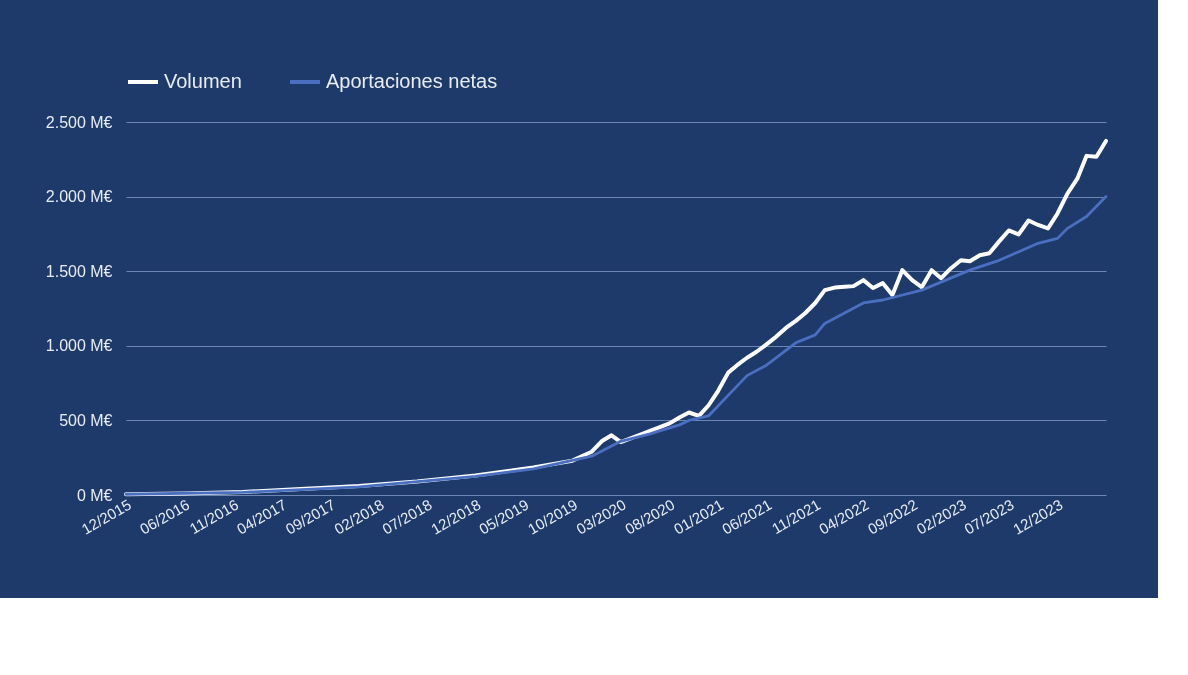 The width and height of the screenshot is (1188, 675). Describe the element at coordinates (79, 197) in the screenshot. I see `y-tick-label: 2.000 M€` at that location.